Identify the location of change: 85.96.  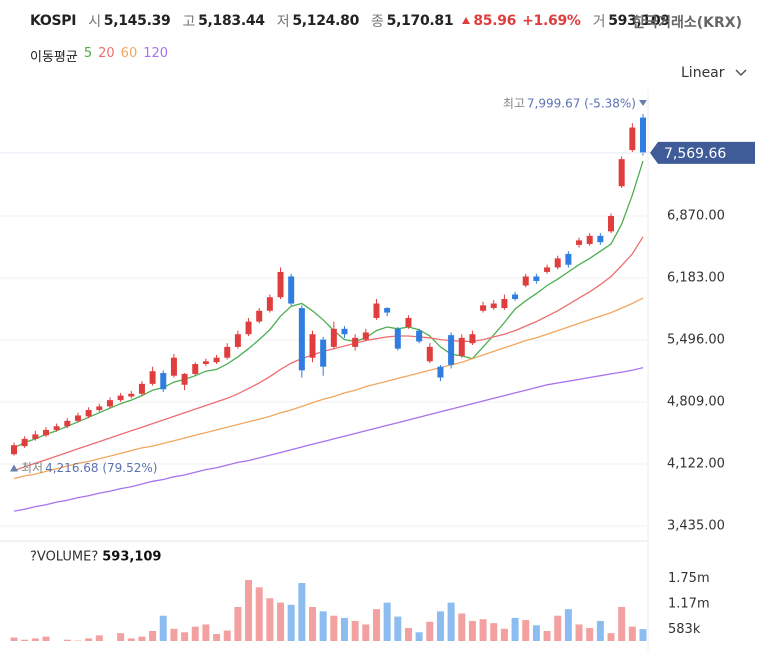
(495, 21).